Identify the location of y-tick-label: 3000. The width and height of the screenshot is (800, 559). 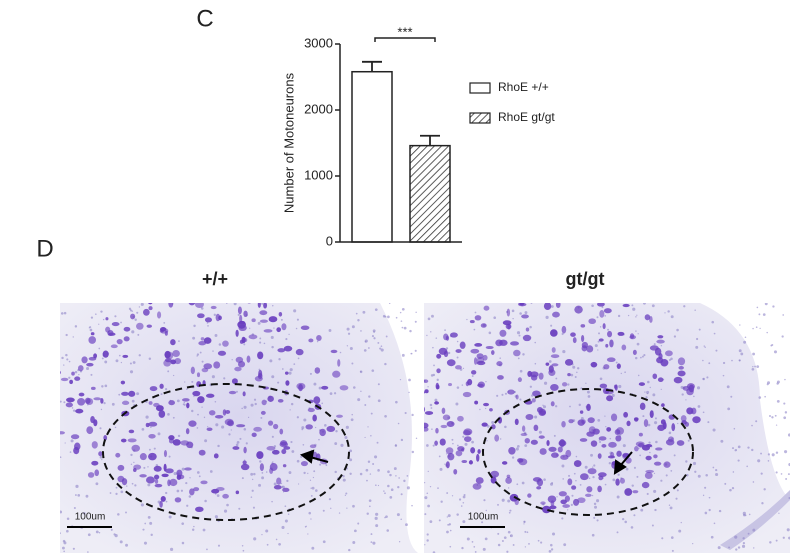
(318, 42).